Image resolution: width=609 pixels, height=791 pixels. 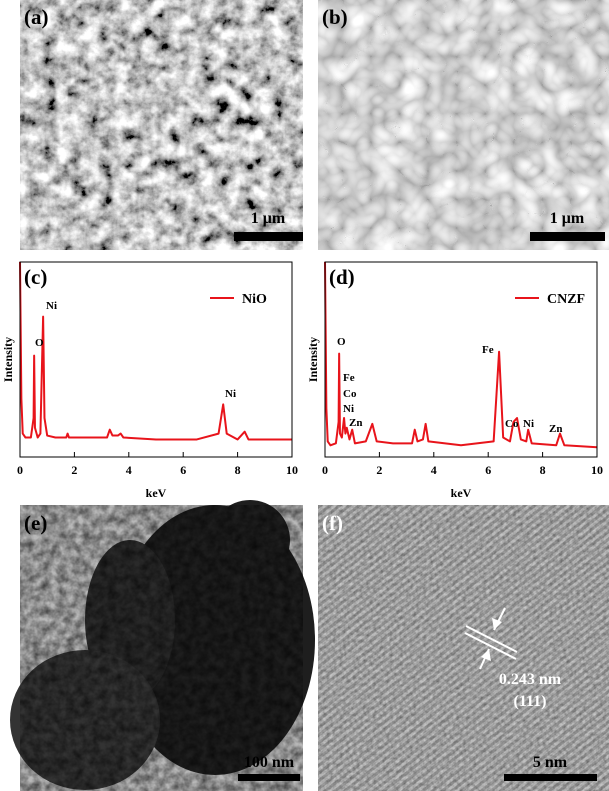 I want to click on panel-label: (e), so click(x=35, y=523).